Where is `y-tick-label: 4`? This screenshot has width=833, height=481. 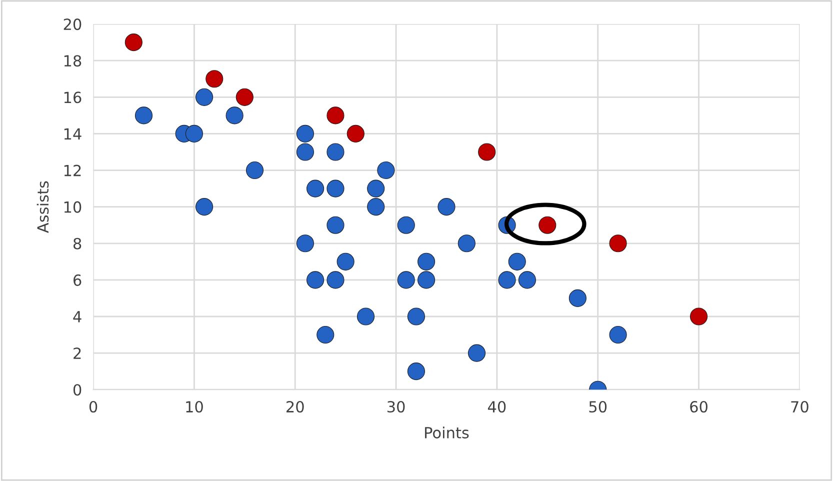 y-tick-label: 4 is located at coordinates (77, 316).